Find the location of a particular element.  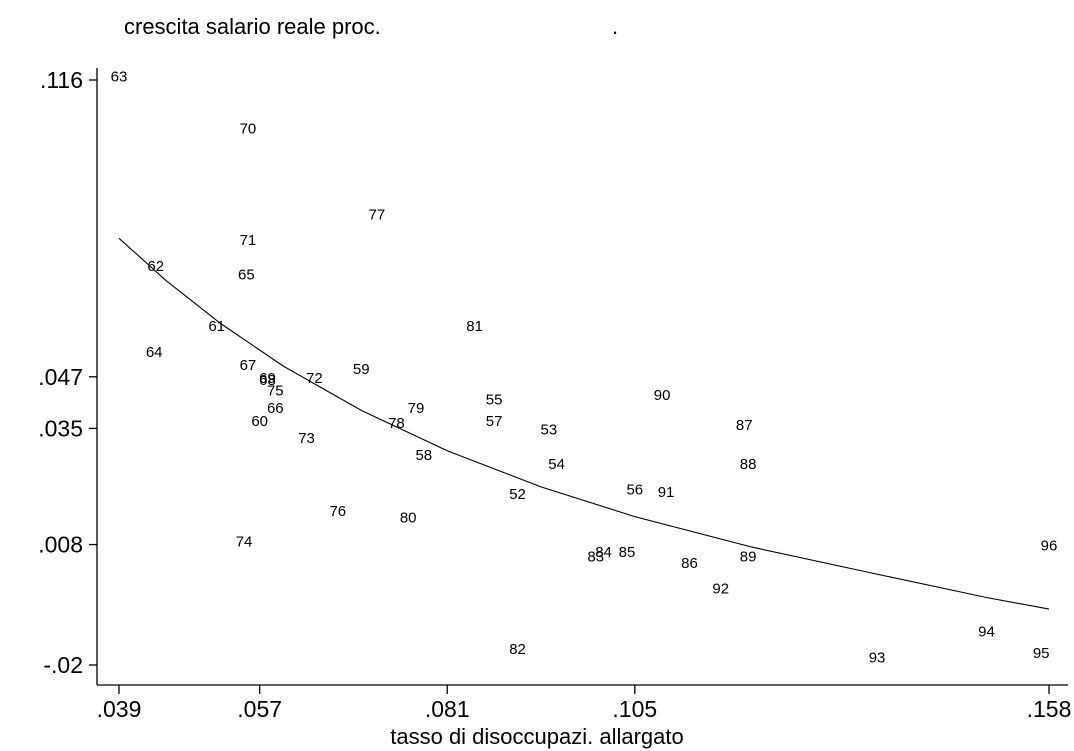

point-label-89: 89 is located at coordinates (748, 556).